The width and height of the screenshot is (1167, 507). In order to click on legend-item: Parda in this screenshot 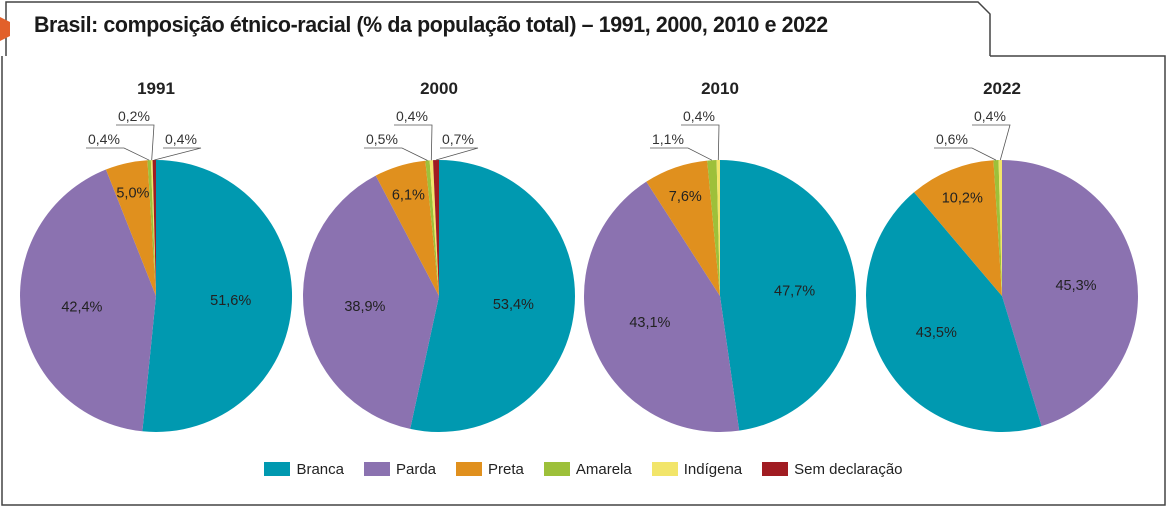, I will do `click(400, 469)`.